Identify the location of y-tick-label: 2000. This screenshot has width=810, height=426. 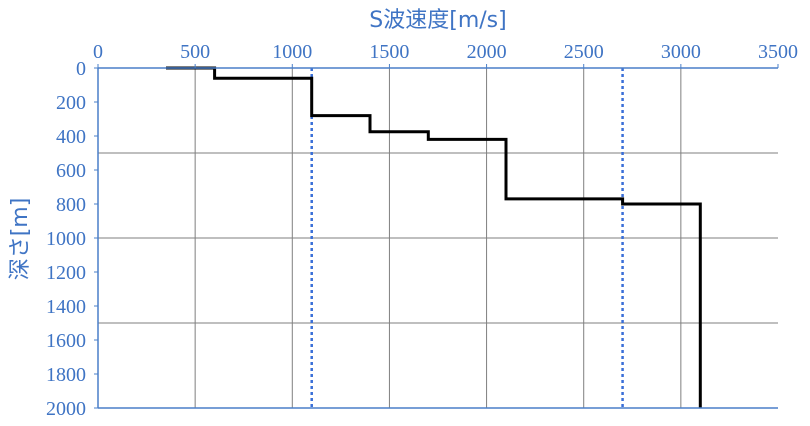
(66, 409).